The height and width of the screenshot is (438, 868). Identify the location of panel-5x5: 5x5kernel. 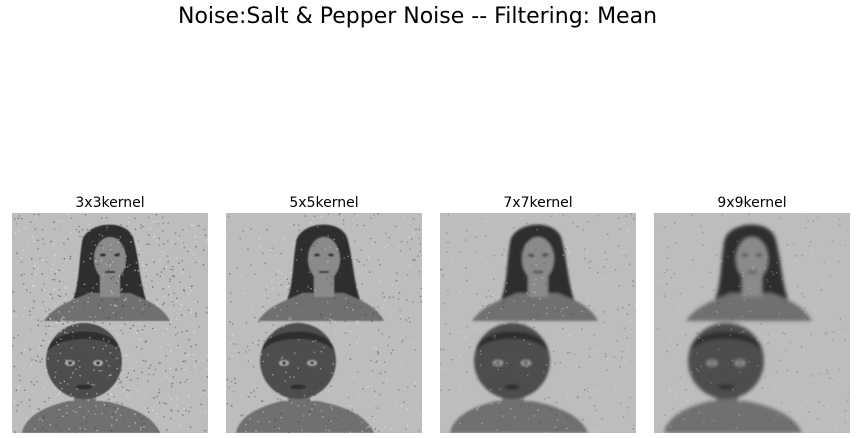
(324, 313).